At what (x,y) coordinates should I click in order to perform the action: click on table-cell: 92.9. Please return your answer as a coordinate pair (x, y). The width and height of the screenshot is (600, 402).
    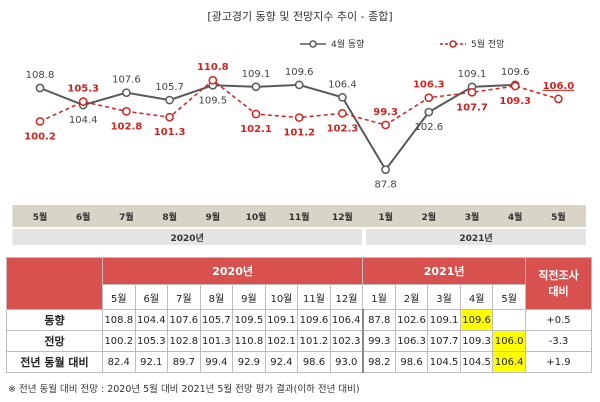
    Looking at the image, I should click on (249, 362).